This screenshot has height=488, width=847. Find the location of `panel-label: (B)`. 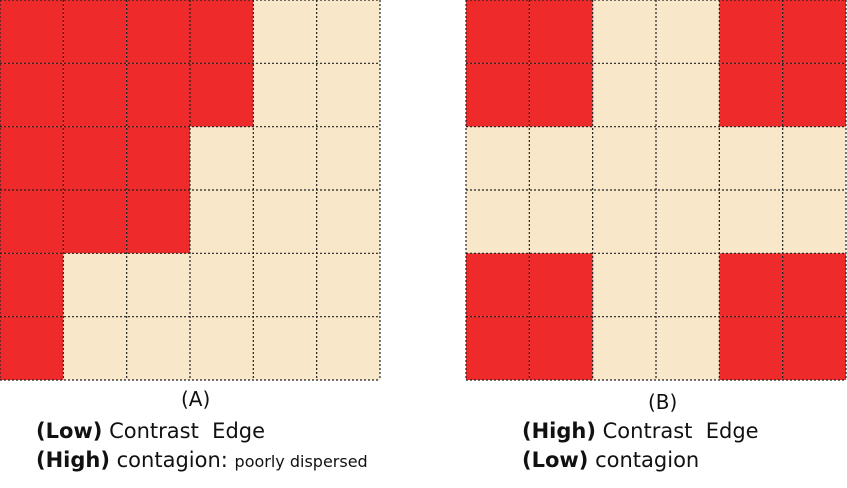

panel-label: (B) is located at coordinates (663, 402).